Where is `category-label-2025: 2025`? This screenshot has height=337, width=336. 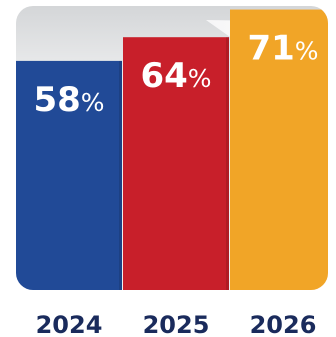
category-label-2025: 2025 is located at coordinates (176, 324).